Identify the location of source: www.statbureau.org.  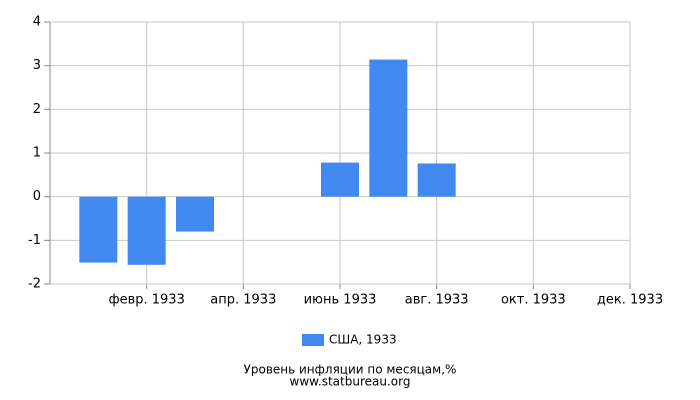
(350, 382).